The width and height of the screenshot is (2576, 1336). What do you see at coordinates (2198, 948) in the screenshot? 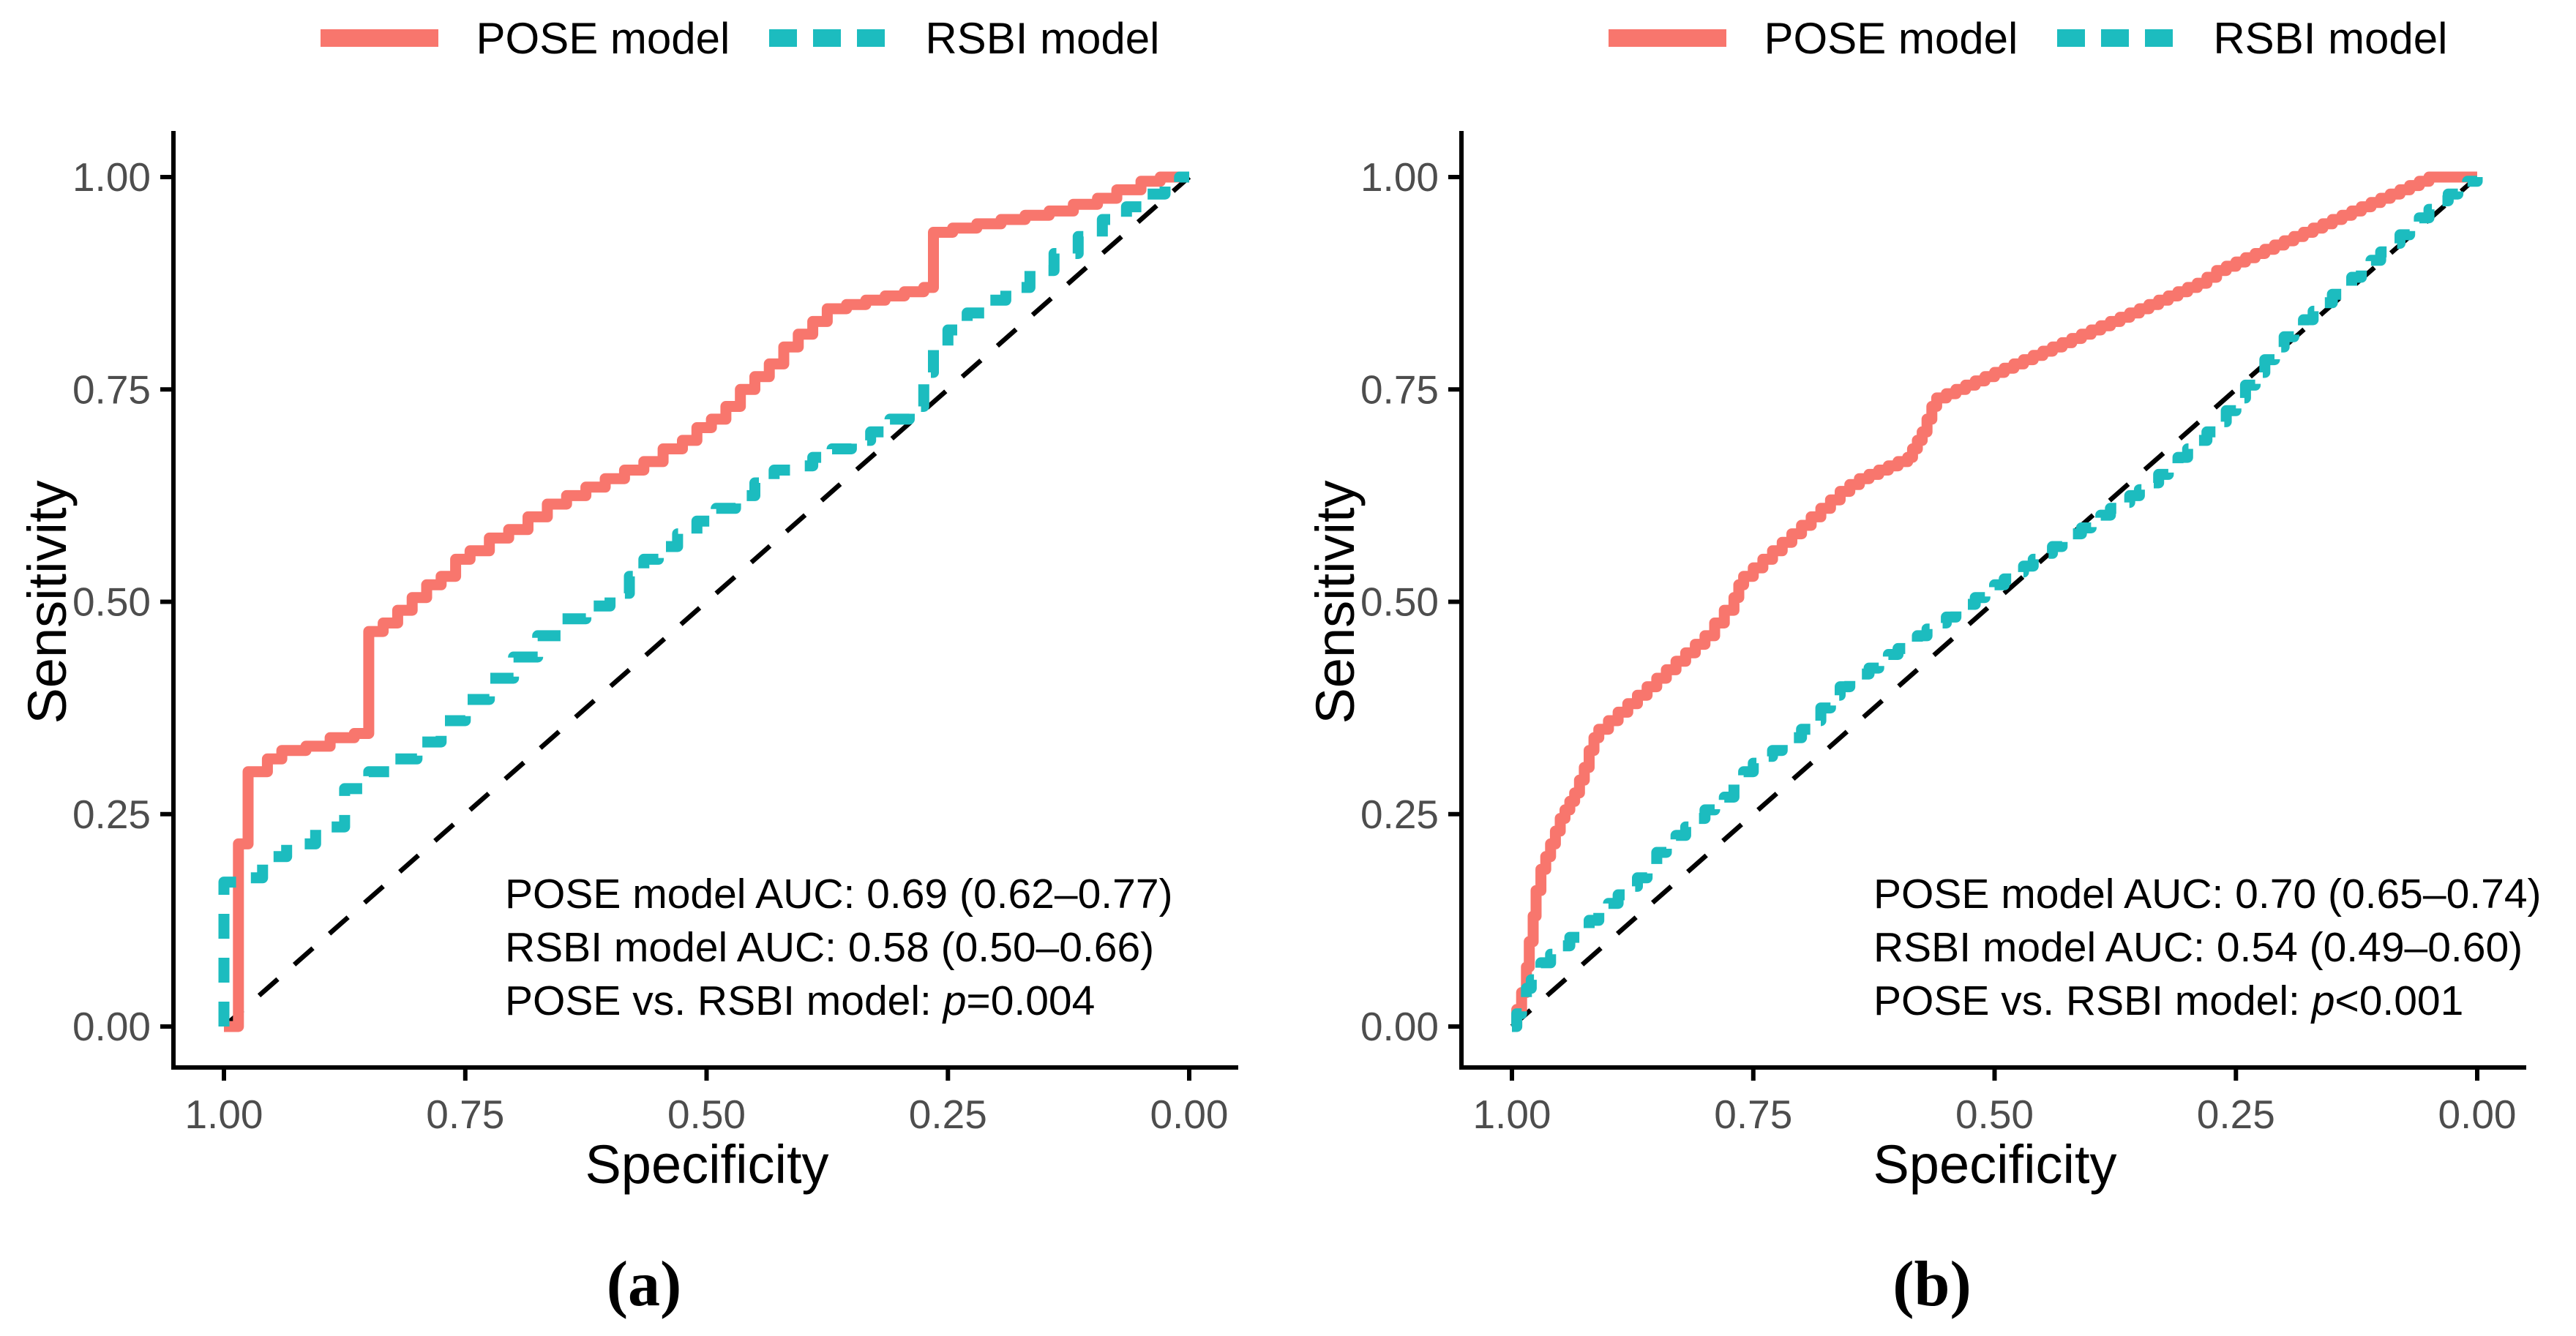
I see `rsbi-auc-text: RSBI model AUC: 0.54 (0.49–0.60)` at bounding box center [2198, 948].